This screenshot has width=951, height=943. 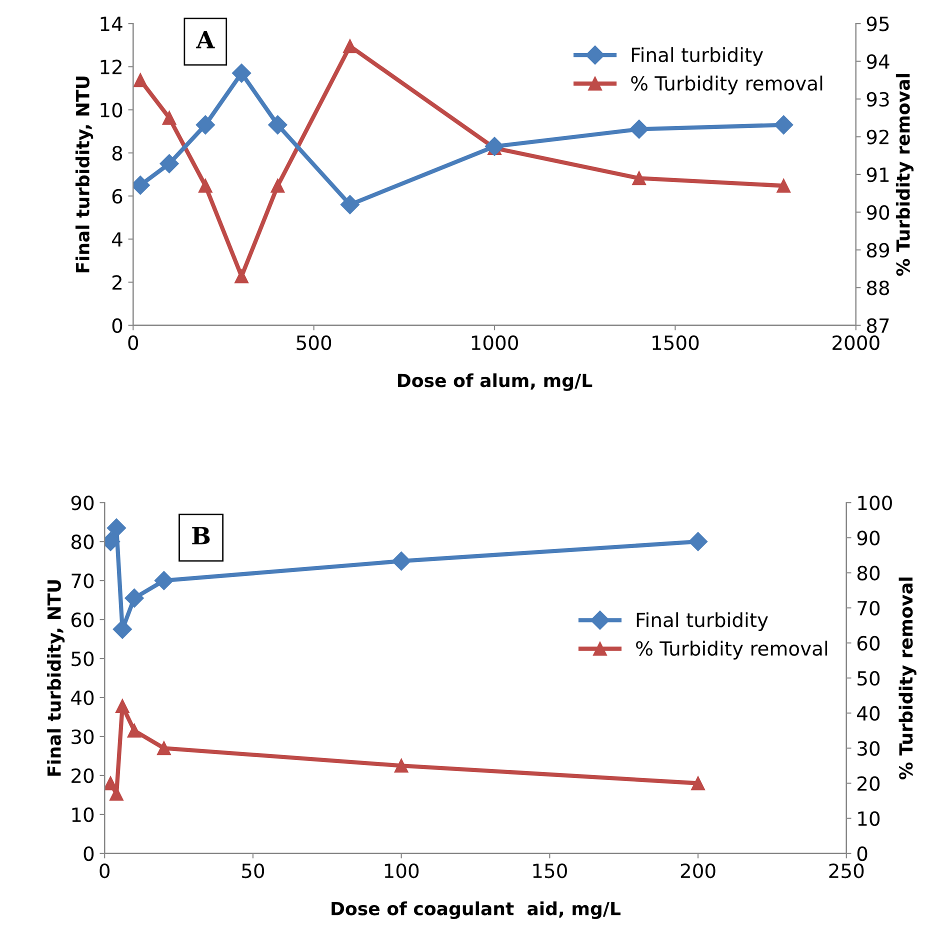 What do you see at coordinates (83, 776) in the screenshot?
I see `y-tick-label: 20` at bounding box center [83, 776].